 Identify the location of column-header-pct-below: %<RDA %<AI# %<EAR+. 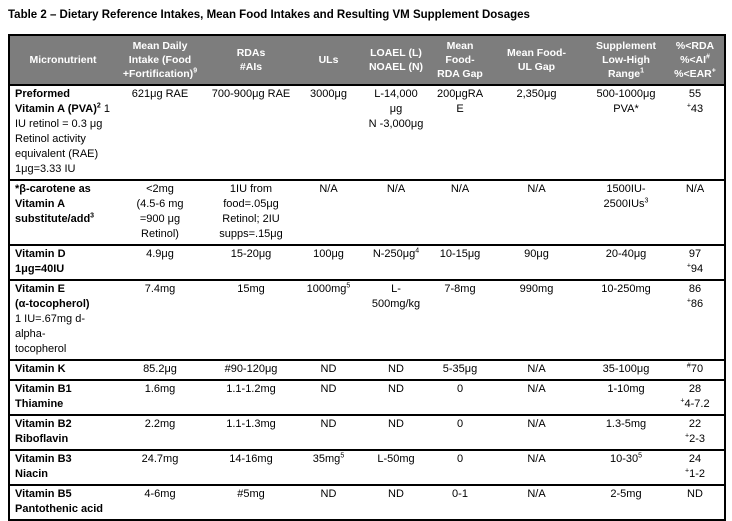
(695, 60).